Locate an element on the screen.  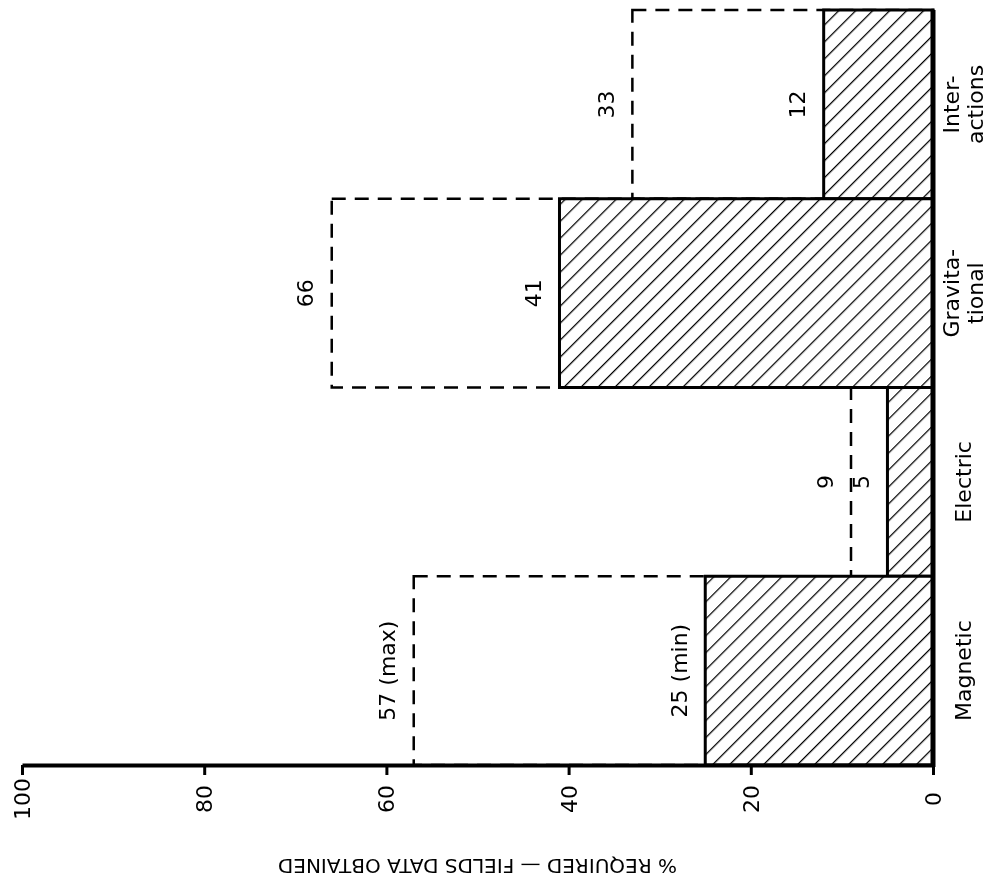
data-label: 33 is located at coordinates (606, 104).